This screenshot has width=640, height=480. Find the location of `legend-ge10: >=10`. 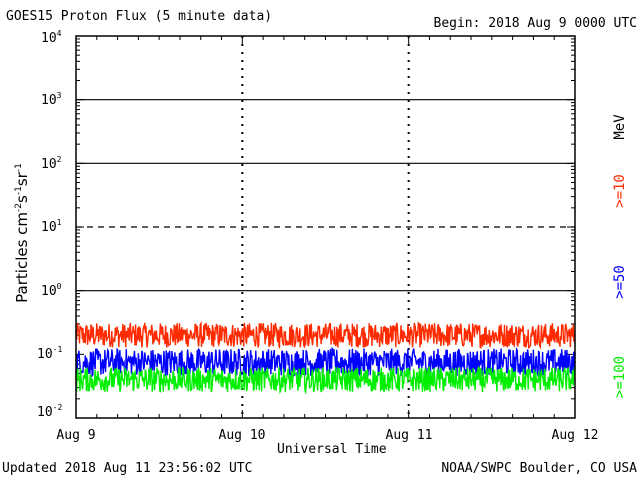

legend-ge10: >=10 is located at coordinates (620, 191).